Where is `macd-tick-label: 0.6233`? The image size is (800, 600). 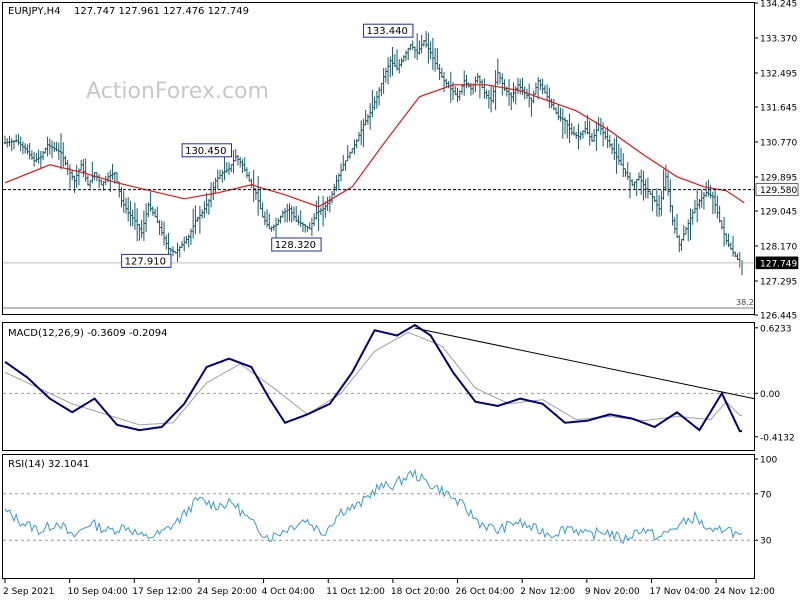
macd-tick-label: 0.6233 is located at coordinates (776, 329).